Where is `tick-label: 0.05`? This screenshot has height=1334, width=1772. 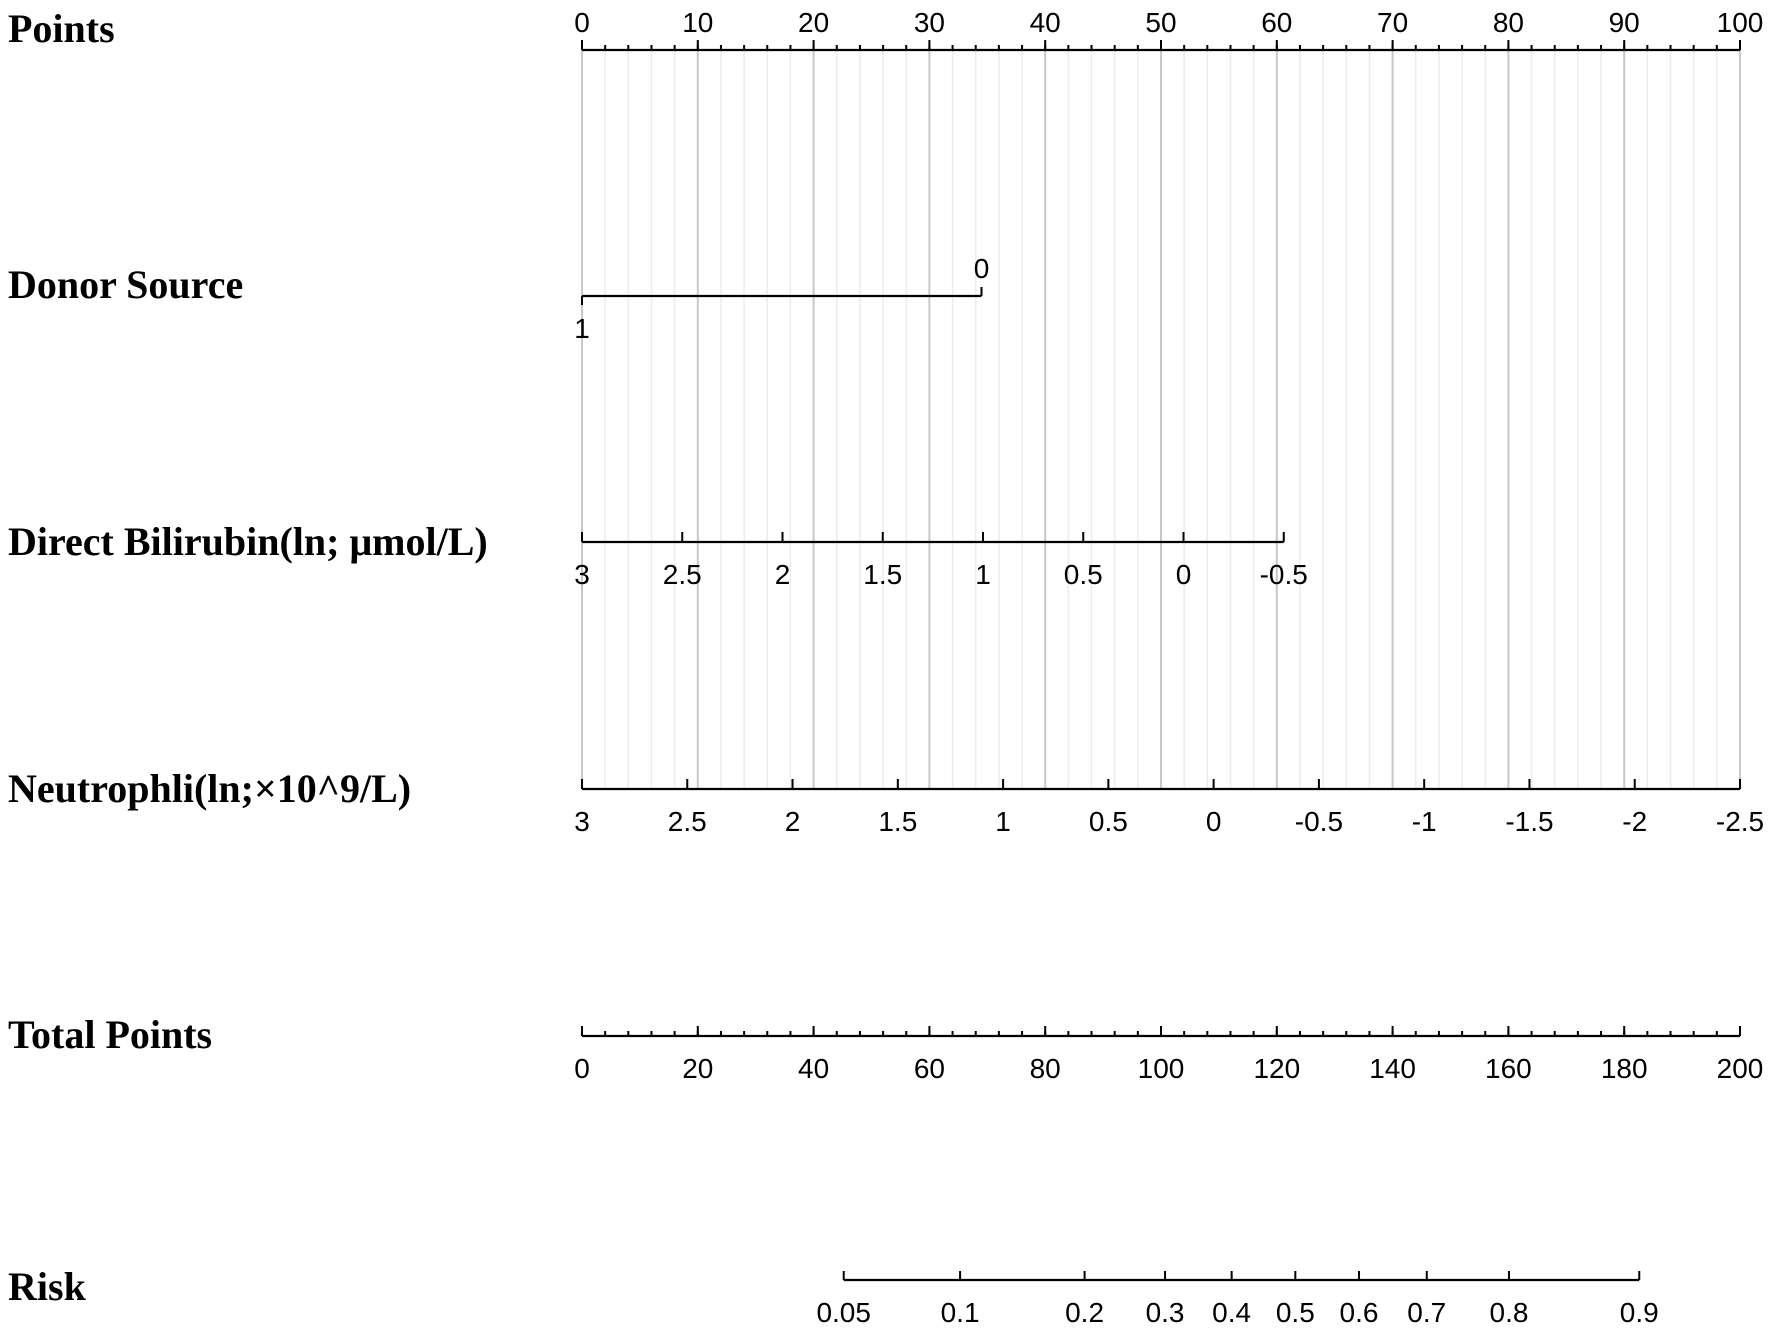
tick-label: 0.05 is located at coordinates (843, 1312).